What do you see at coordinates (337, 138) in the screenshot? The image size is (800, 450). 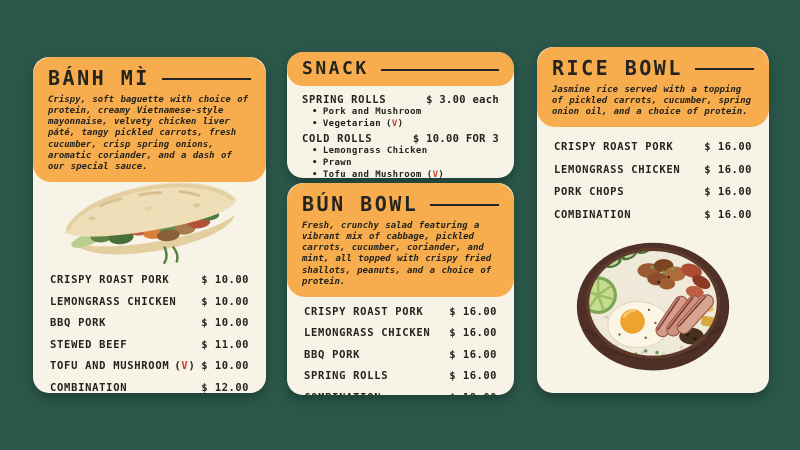 I see `group-name: COLD ROLLS` at bounding box center [337, 138].